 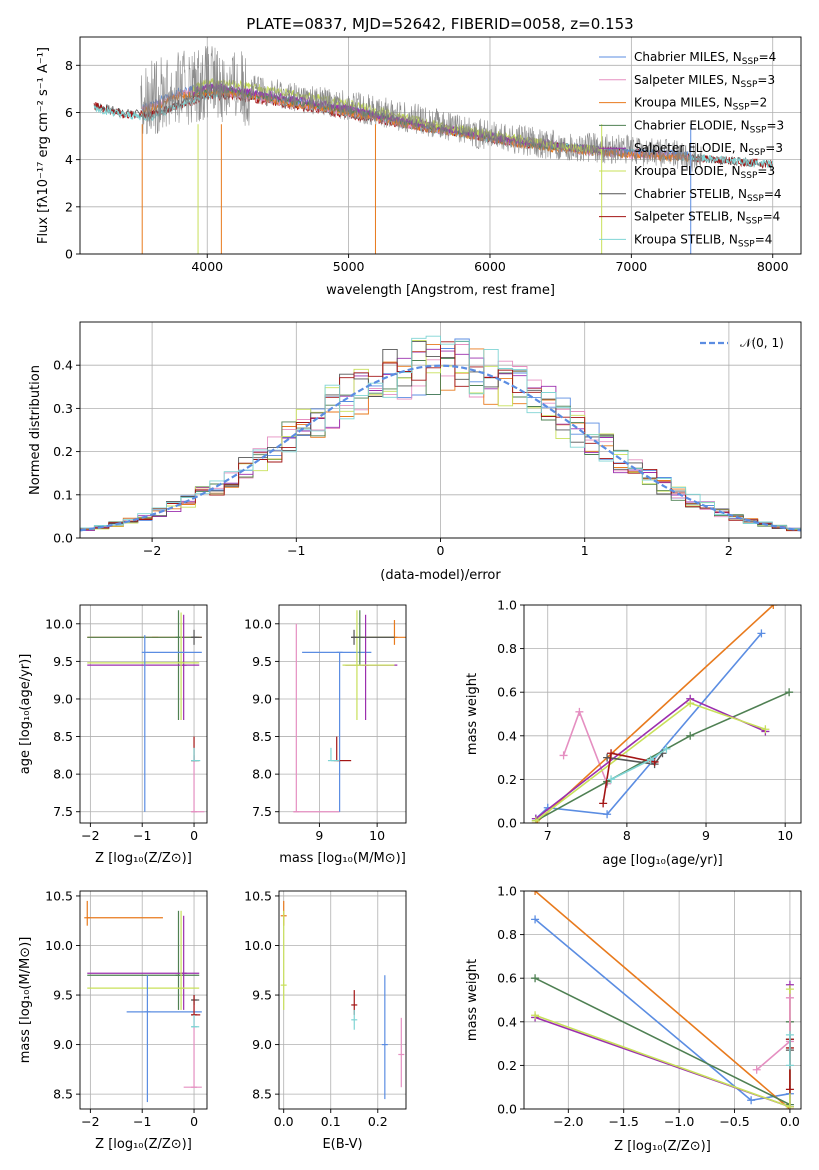 What do you see at coordinates (378, 1121) in the screenshot?
I see `x-tick-label: 0.2` at bounding box center [378, 1121].